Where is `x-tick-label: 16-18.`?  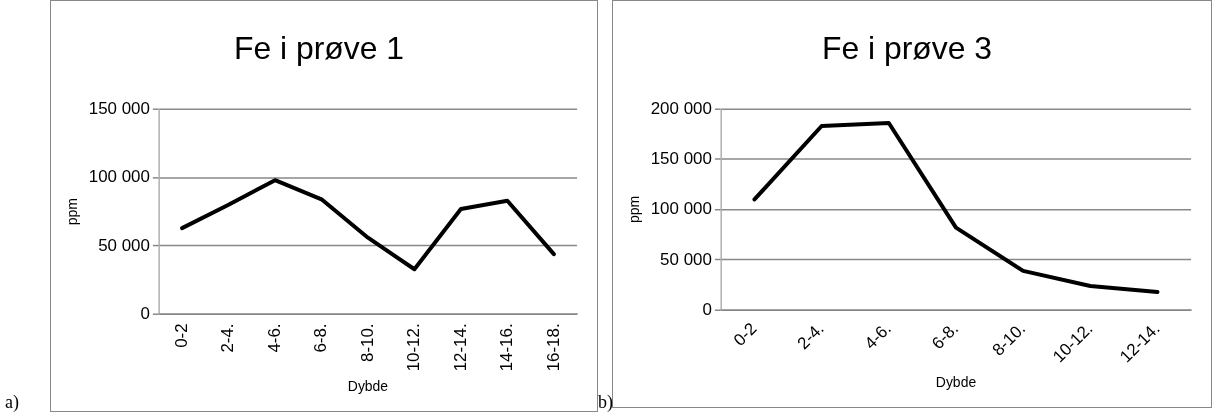
x-tick-label: 16-18. is located at coordinates (553, 347).